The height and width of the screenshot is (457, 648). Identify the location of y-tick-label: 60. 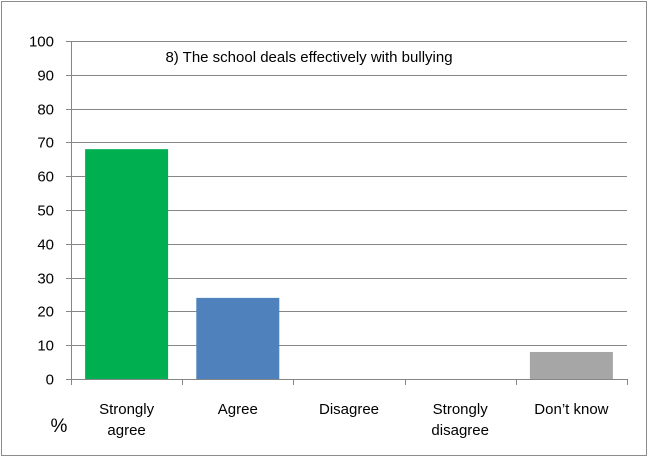
(45, 177).